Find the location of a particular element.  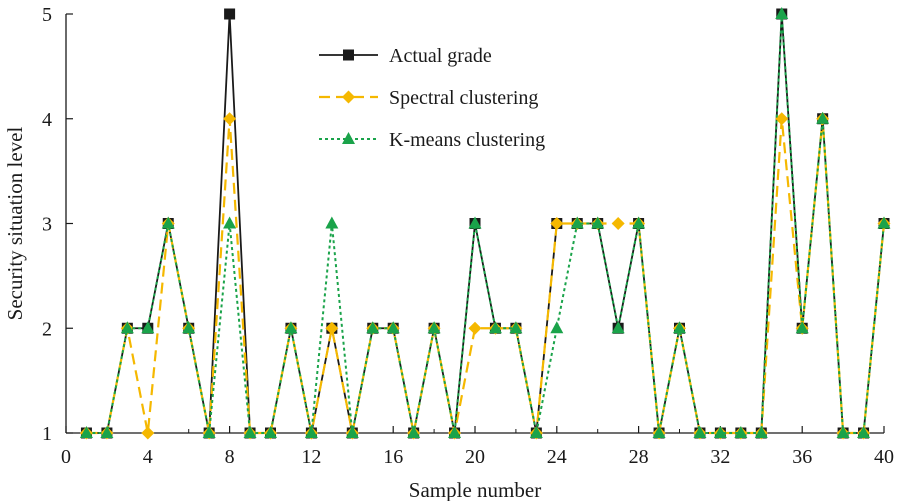

x-tick-label: 20 is located at coordinates (475, 457).